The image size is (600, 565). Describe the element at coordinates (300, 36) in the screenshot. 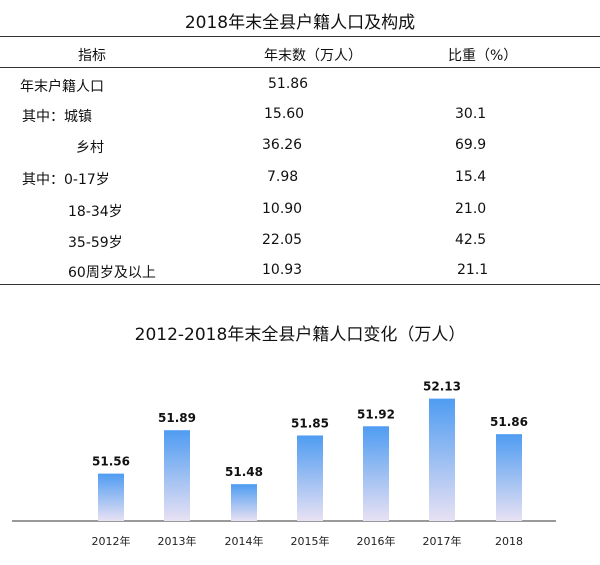

I see `table-top-rule` at that location.